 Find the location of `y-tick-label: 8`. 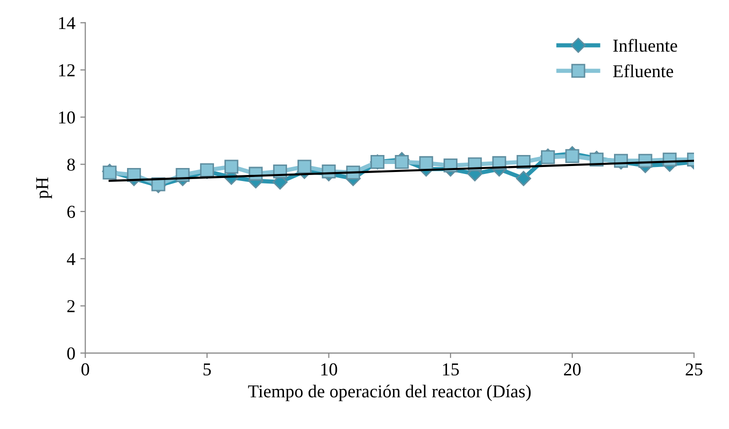

y-tick-label: 8 is located at coordinates (71, 164).